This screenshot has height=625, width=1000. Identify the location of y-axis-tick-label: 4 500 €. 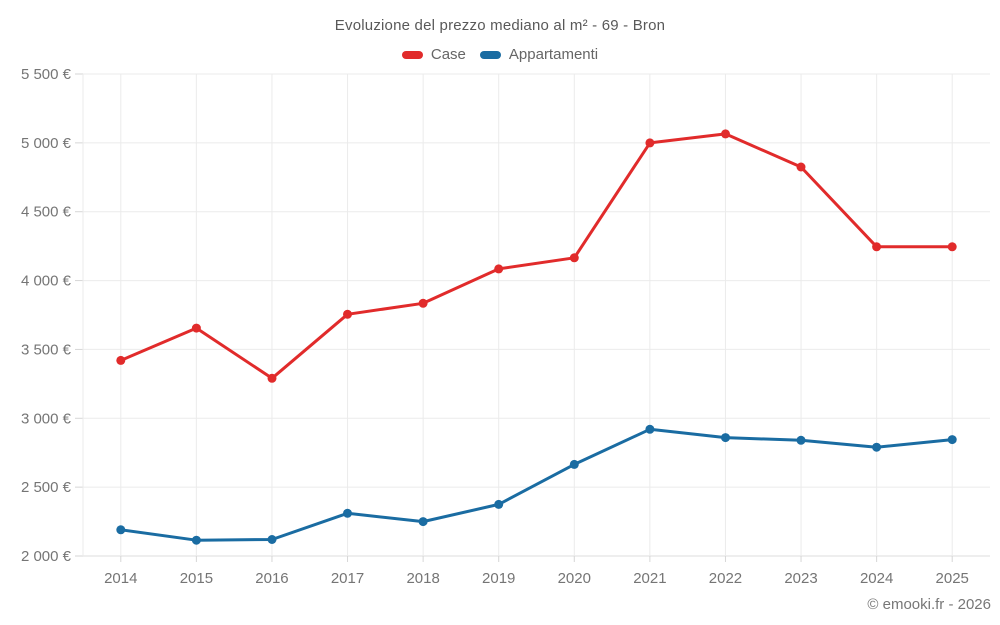
(46, 212).